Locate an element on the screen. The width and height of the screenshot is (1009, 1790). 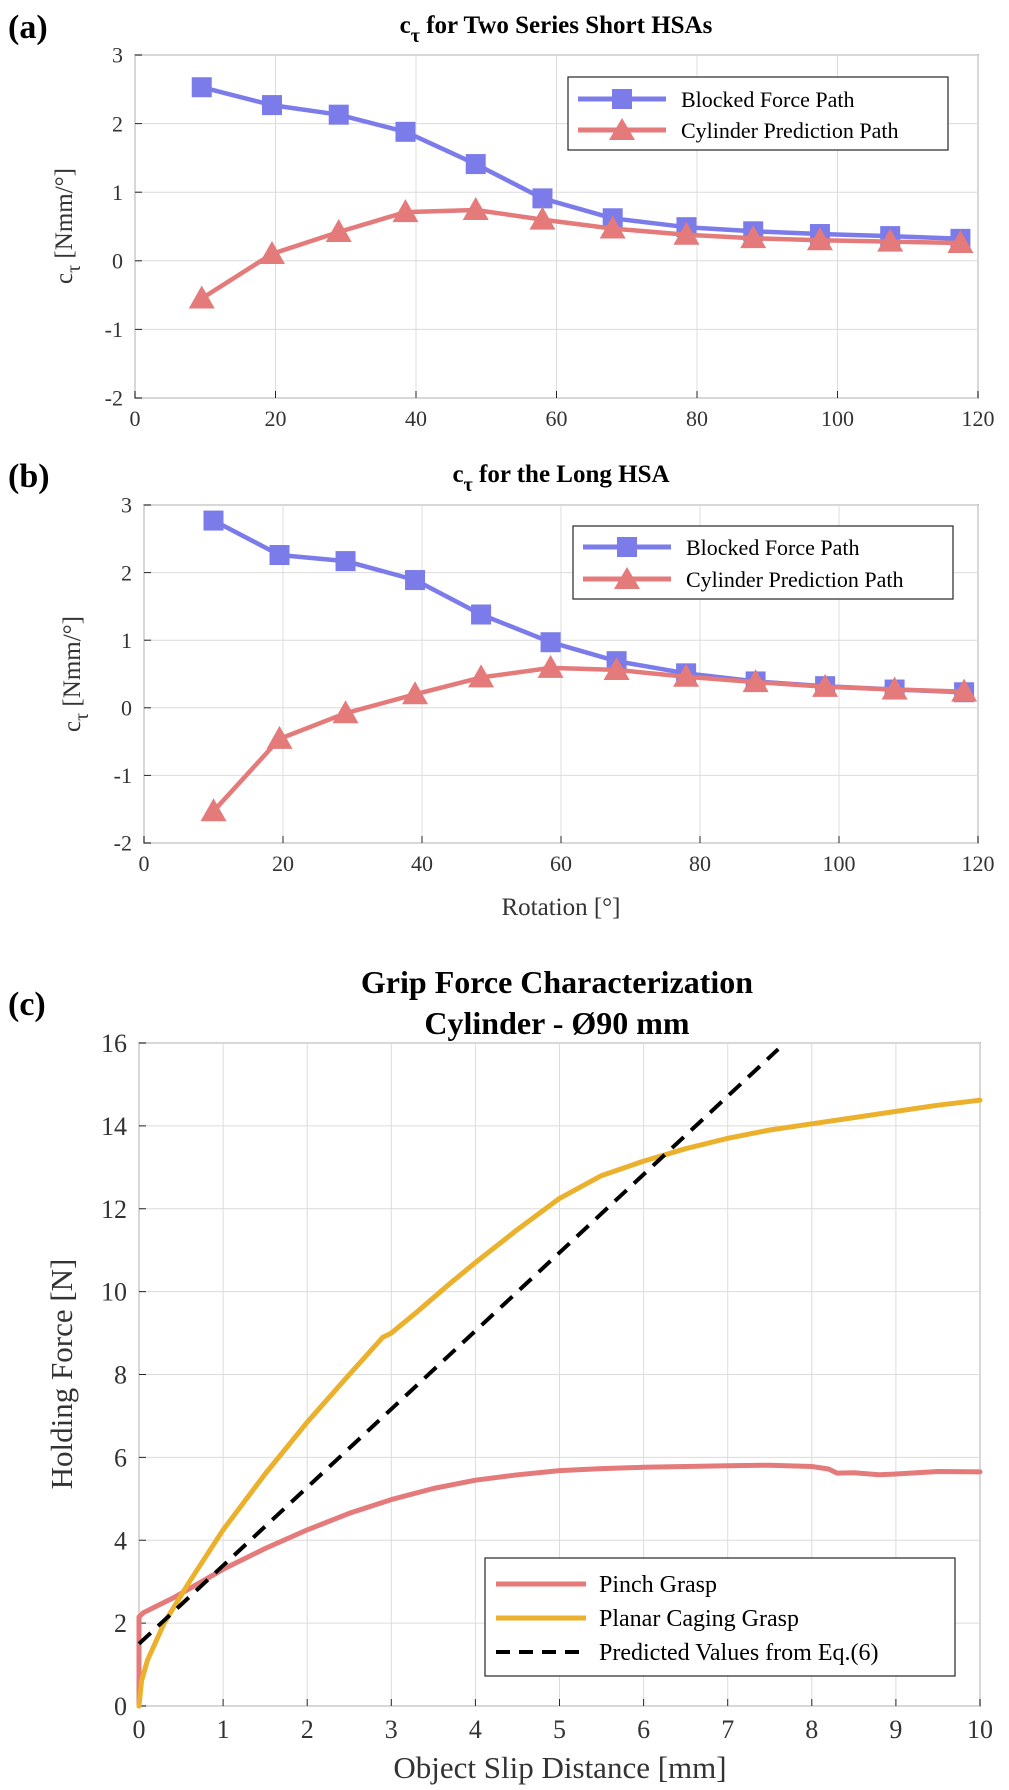
panel-c-legend-label-predicted: Predicted Values from Eq.(6) is located at coordinates (738, 1653).